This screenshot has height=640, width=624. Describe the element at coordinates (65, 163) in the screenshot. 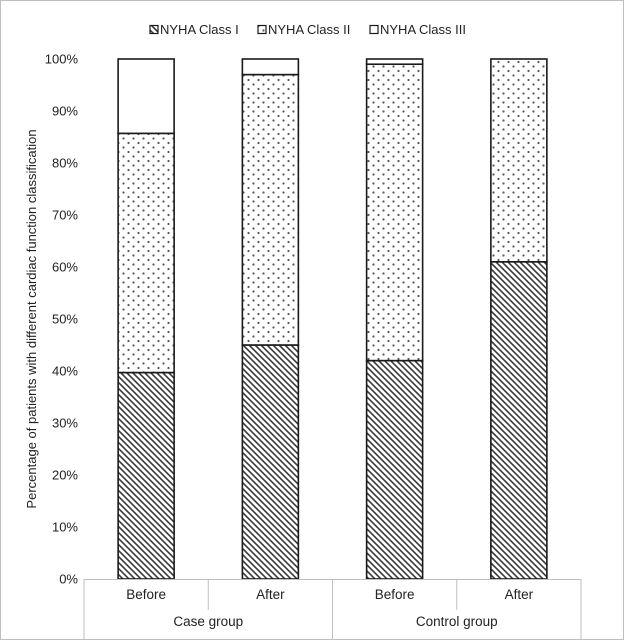

I see `y-tick-label: 80%` at that location.